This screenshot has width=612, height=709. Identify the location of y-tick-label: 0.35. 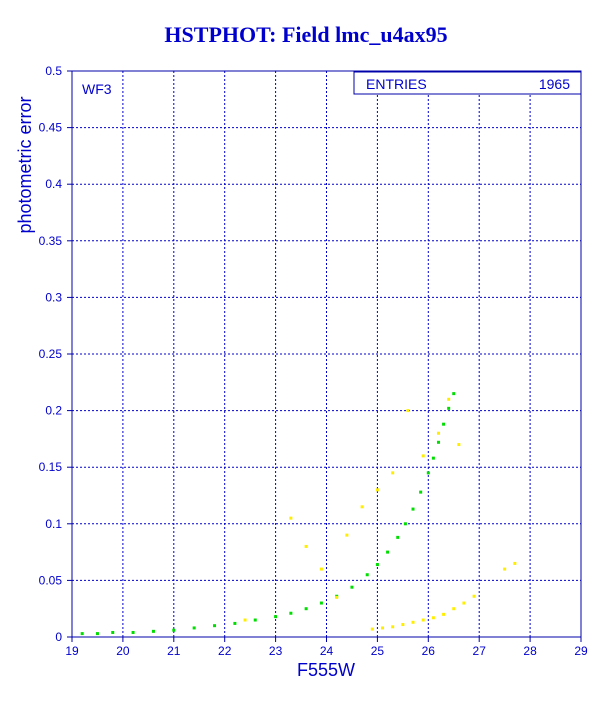
(51, 241).